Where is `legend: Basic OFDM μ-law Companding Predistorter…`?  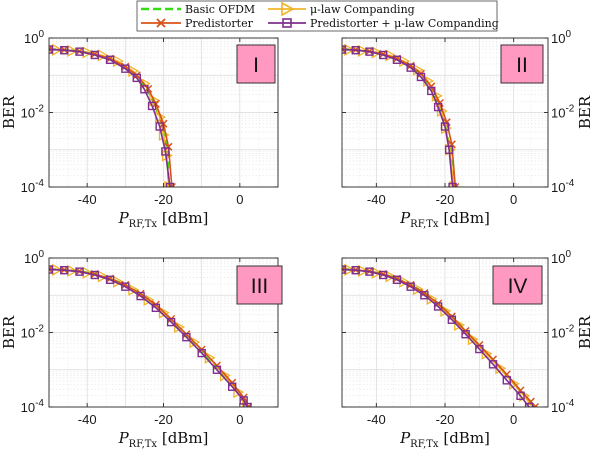
legend: Basic OFDM μ-law Companding Predistorter… is located at coordinates (317, 16).